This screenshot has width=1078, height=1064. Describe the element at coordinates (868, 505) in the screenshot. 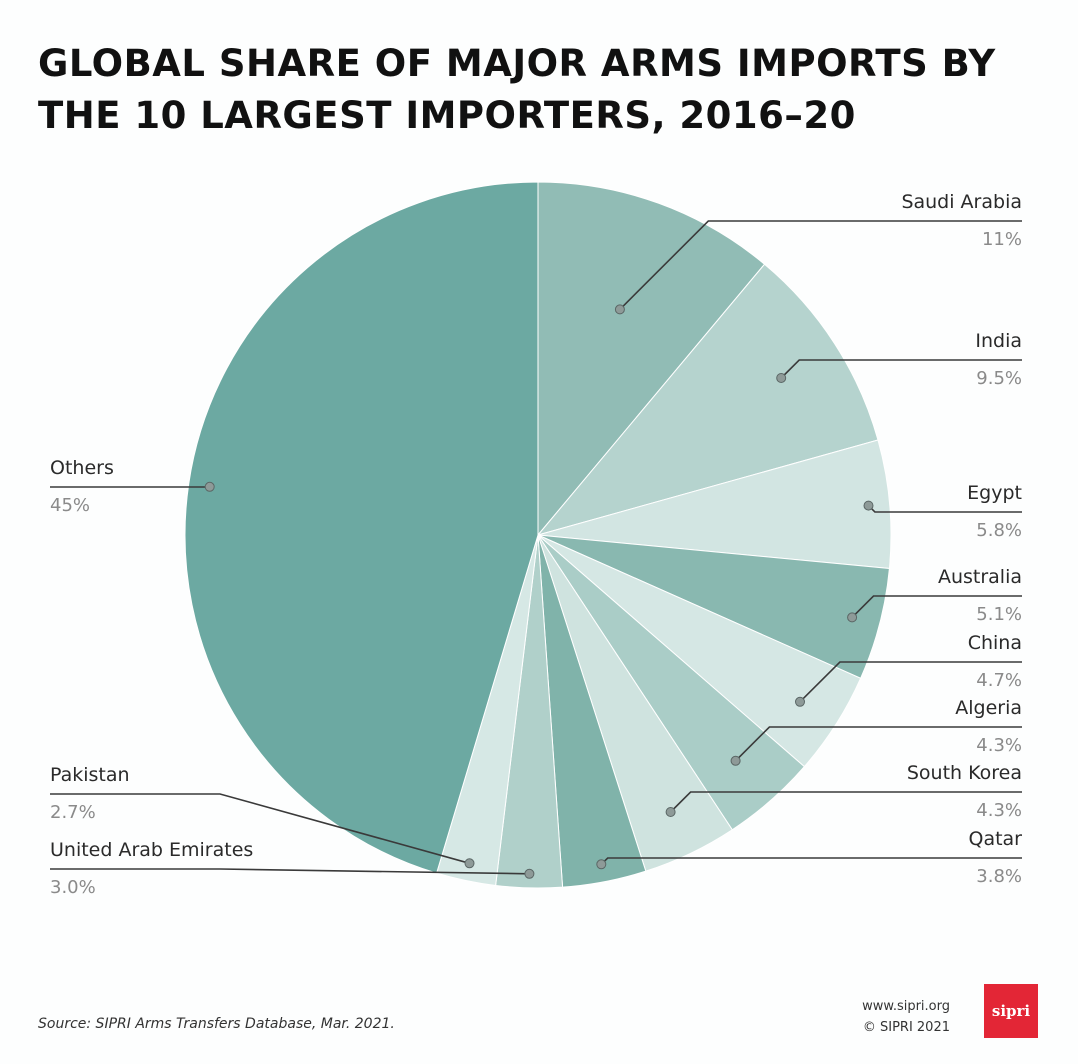

I see `leader-dot-egypt` at that location.